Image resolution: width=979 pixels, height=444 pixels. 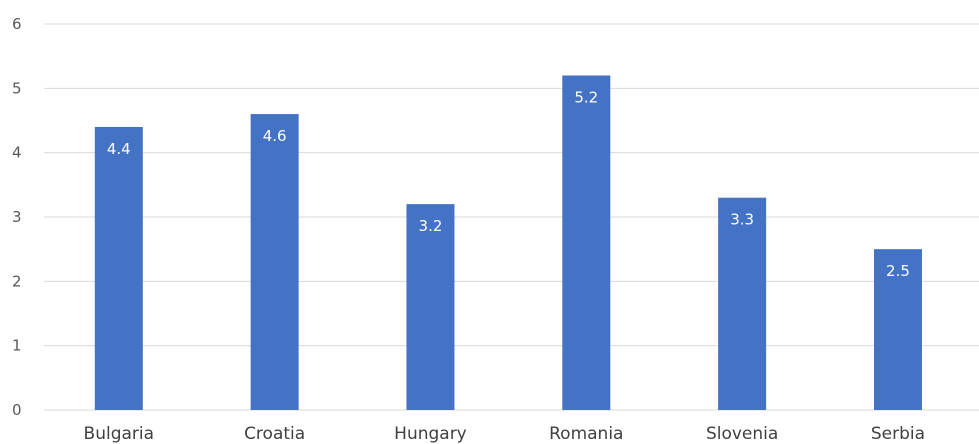 I want to click on bar-romania, so click(x=586, y=242).